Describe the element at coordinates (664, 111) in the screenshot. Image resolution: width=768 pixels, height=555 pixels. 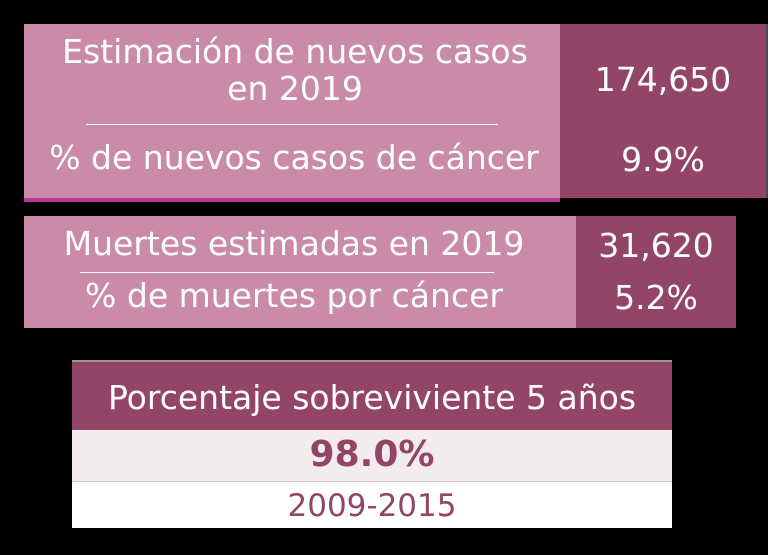
I see `new-cases-value-area: 174,650 9.9%` at that location.